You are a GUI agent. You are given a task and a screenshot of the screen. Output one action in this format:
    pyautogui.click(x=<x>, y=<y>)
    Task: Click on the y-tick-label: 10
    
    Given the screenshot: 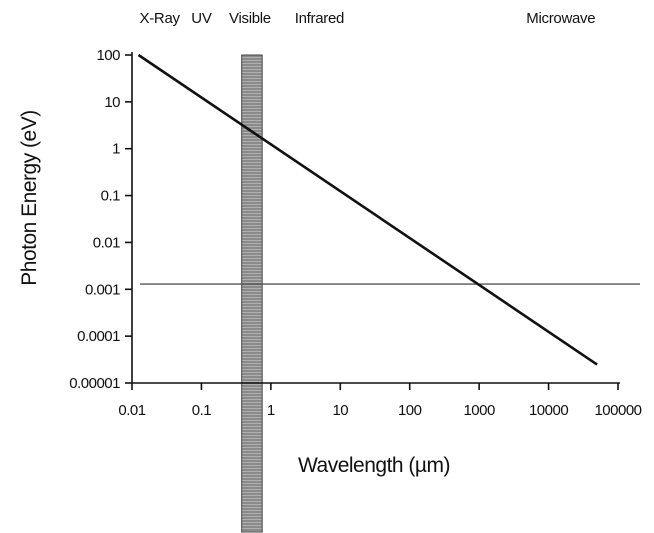 What is the action you would take?
    pyautogui.click(x=112, y=102)
    